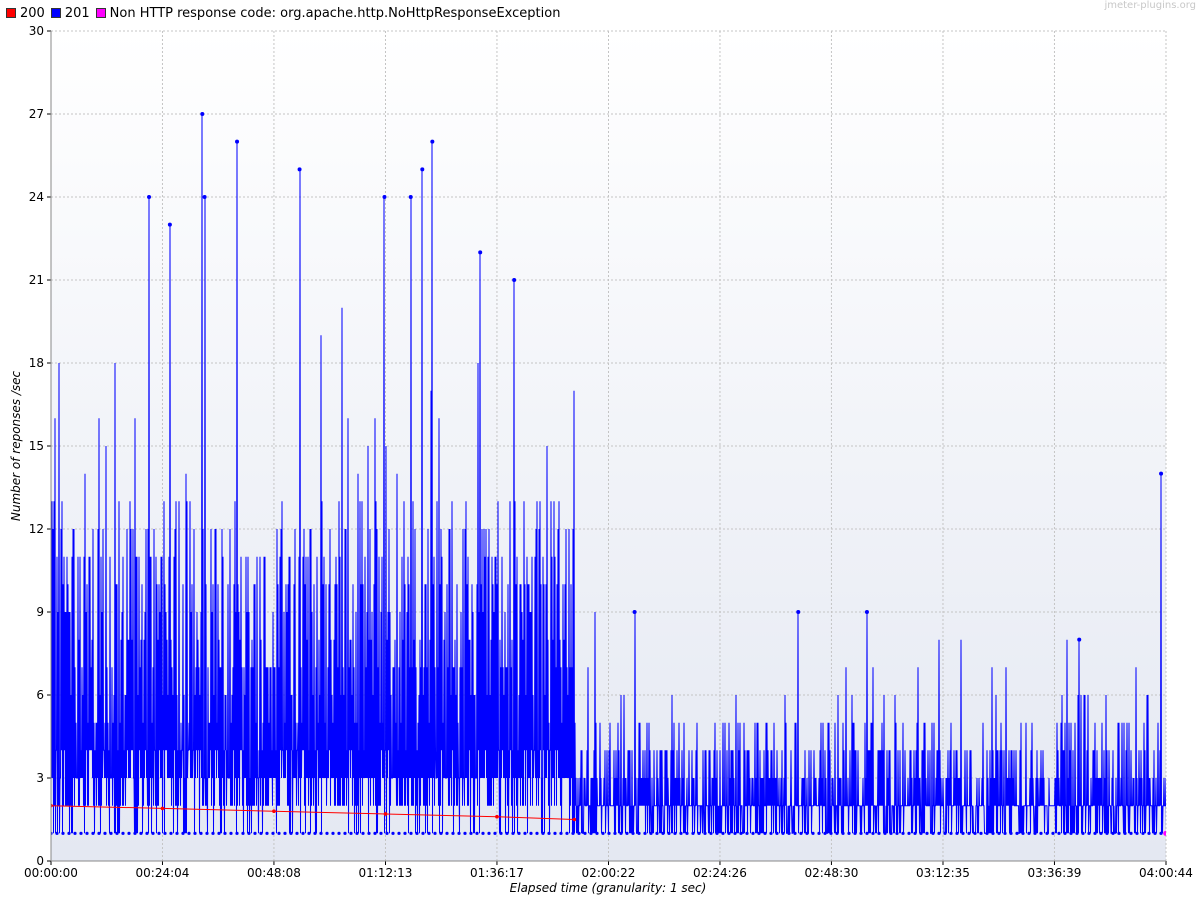 The width and height of the screenshot is (1200, 900). Describe the element at coordinates (609, 873) in the screenshot. I see `x-tick-label: 02:00:22` at that location.